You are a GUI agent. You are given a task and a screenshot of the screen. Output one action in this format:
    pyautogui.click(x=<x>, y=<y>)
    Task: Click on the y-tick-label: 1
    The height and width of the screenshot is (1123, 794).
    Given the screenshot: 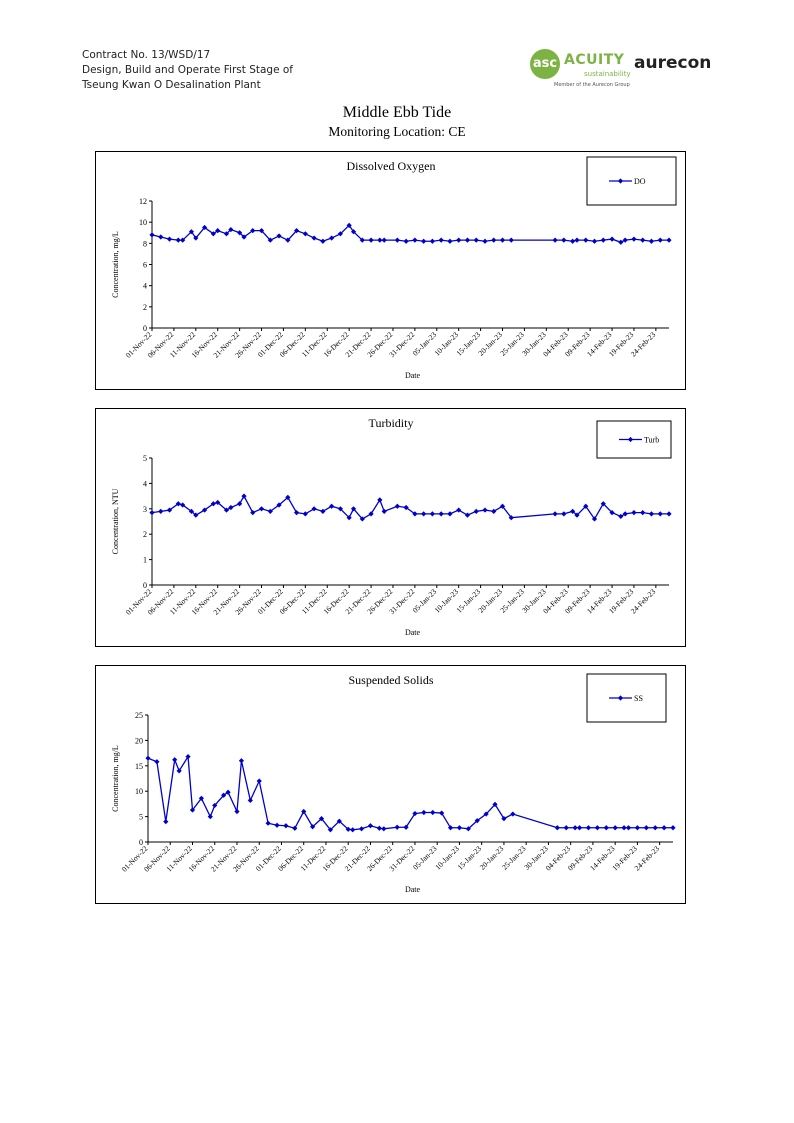 What is the action you would take?
    pyautogui.click(x=145, y=560)
    